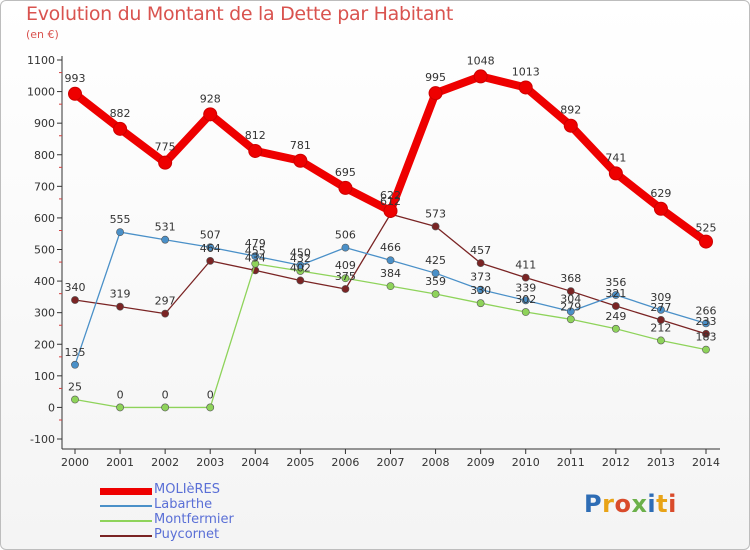 This screenshot has height=550, width=750. Describe the element at coordinates (623, 504) in the screenshot. I see `logo-letter: o` at that location.